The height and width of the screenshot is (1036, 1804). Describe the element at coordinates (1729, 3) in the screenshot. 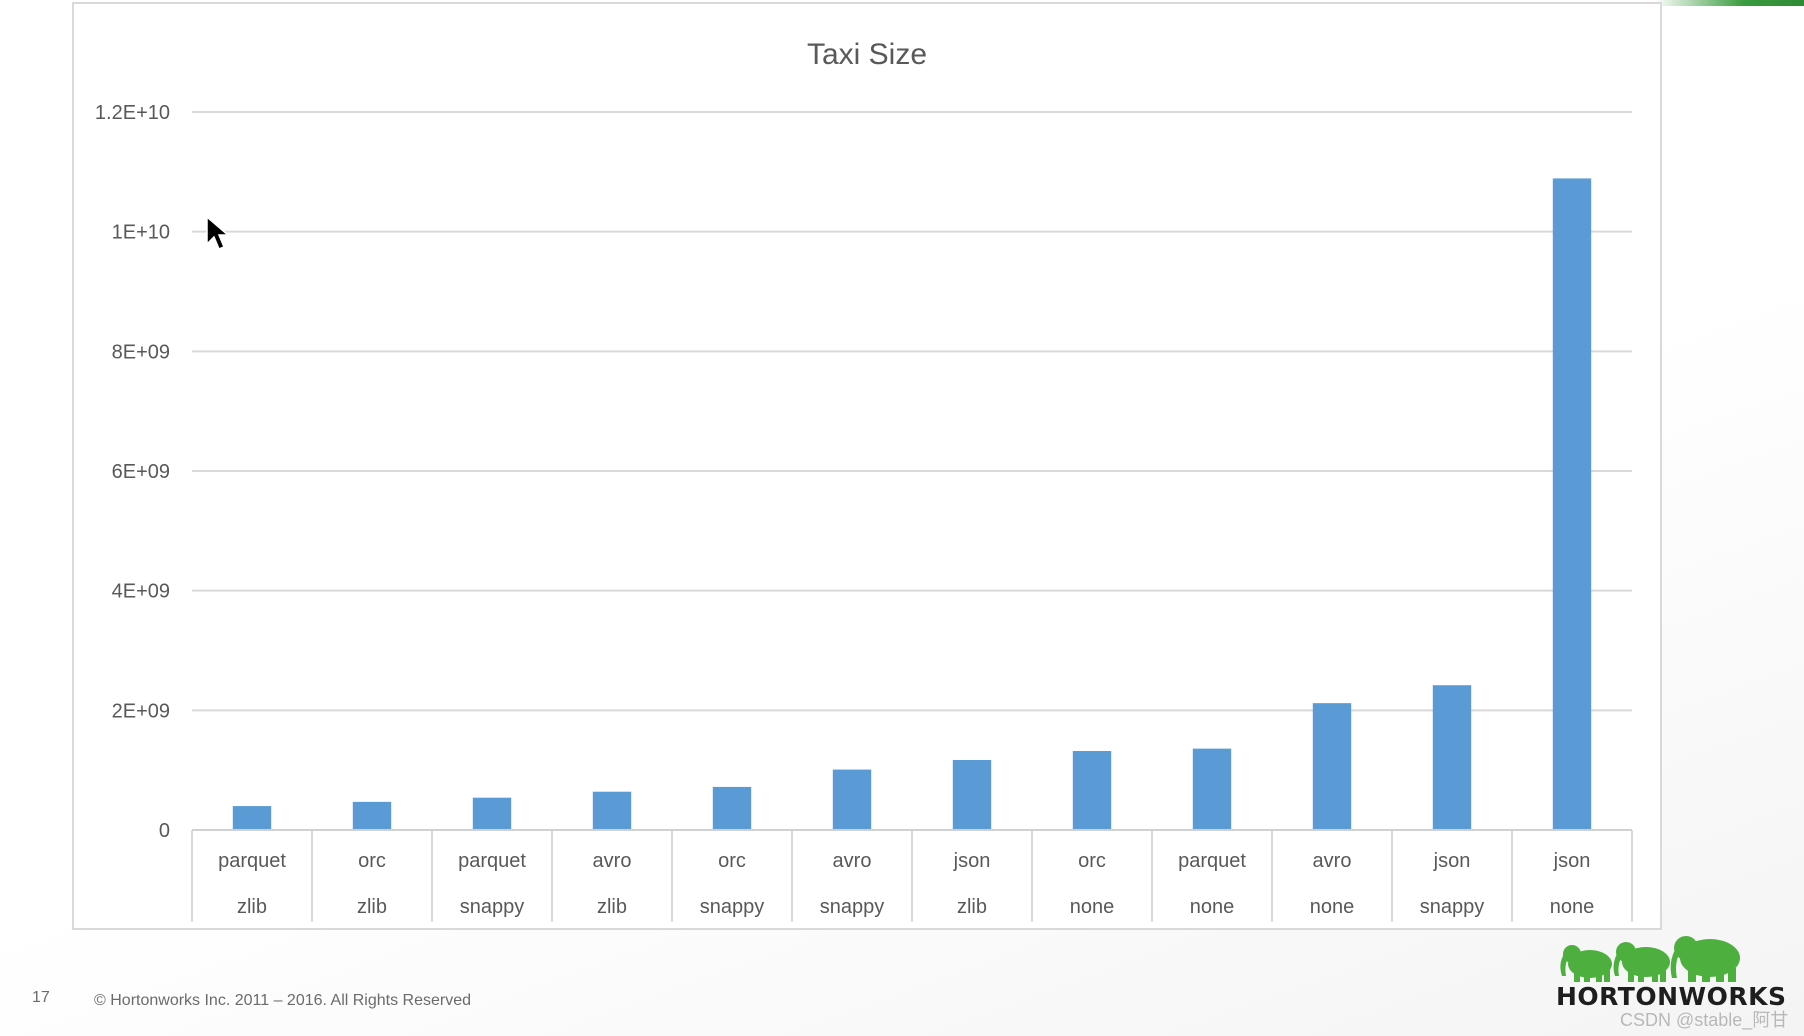

I see `slide-accent-bar` at that location.